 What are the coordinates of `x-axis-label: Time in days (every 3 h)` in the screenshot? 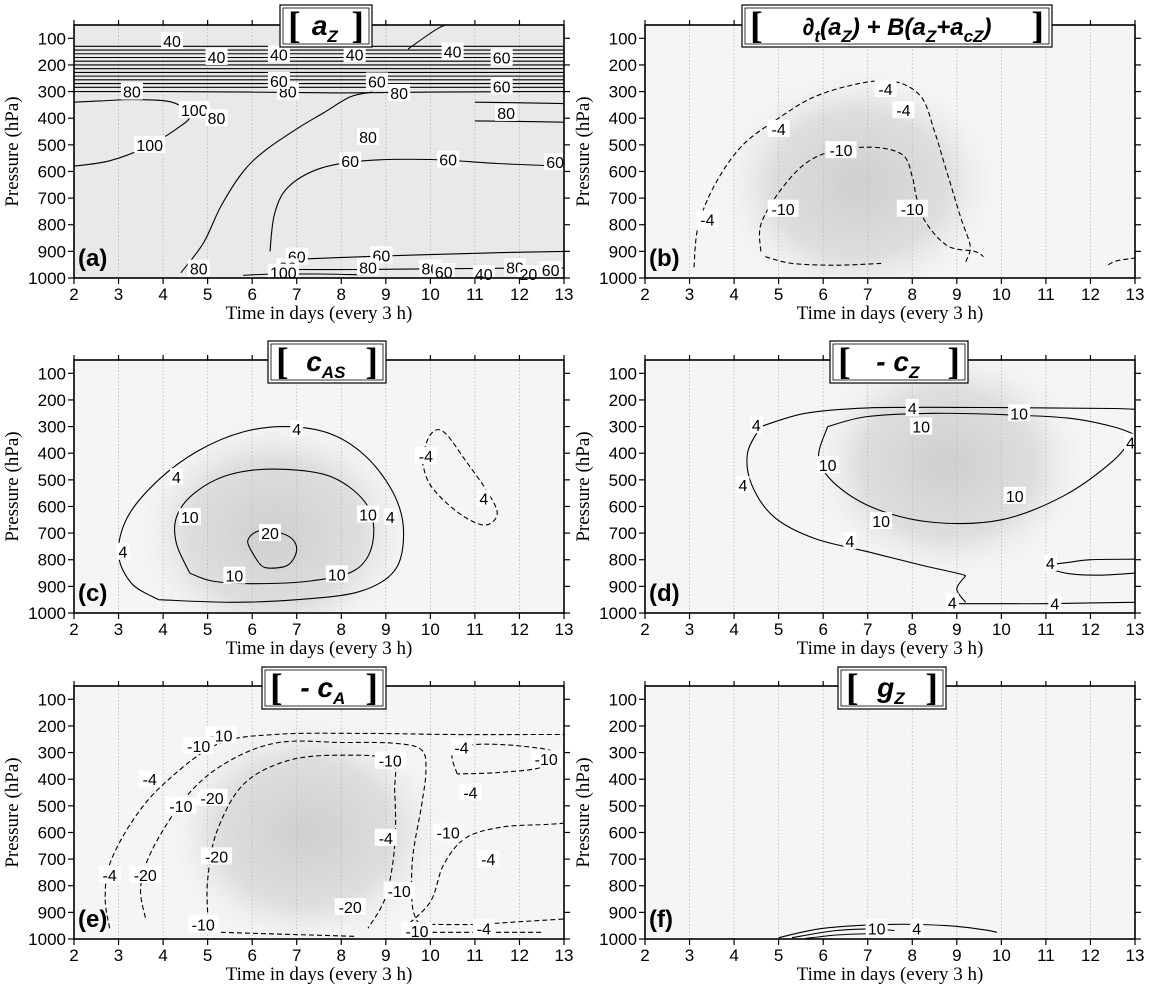 It's located at (319, 313).